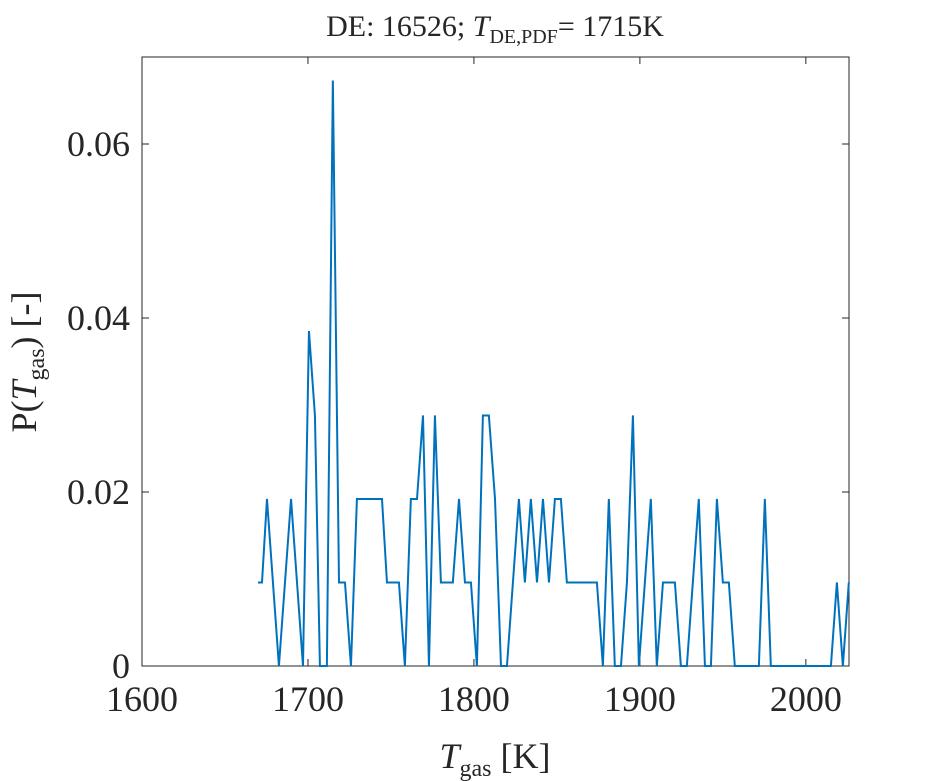  What do you see at coordinates (521, 756) in the screenshot?
I see `x-label-suffix: [K]` at bounding box center [521, 756].